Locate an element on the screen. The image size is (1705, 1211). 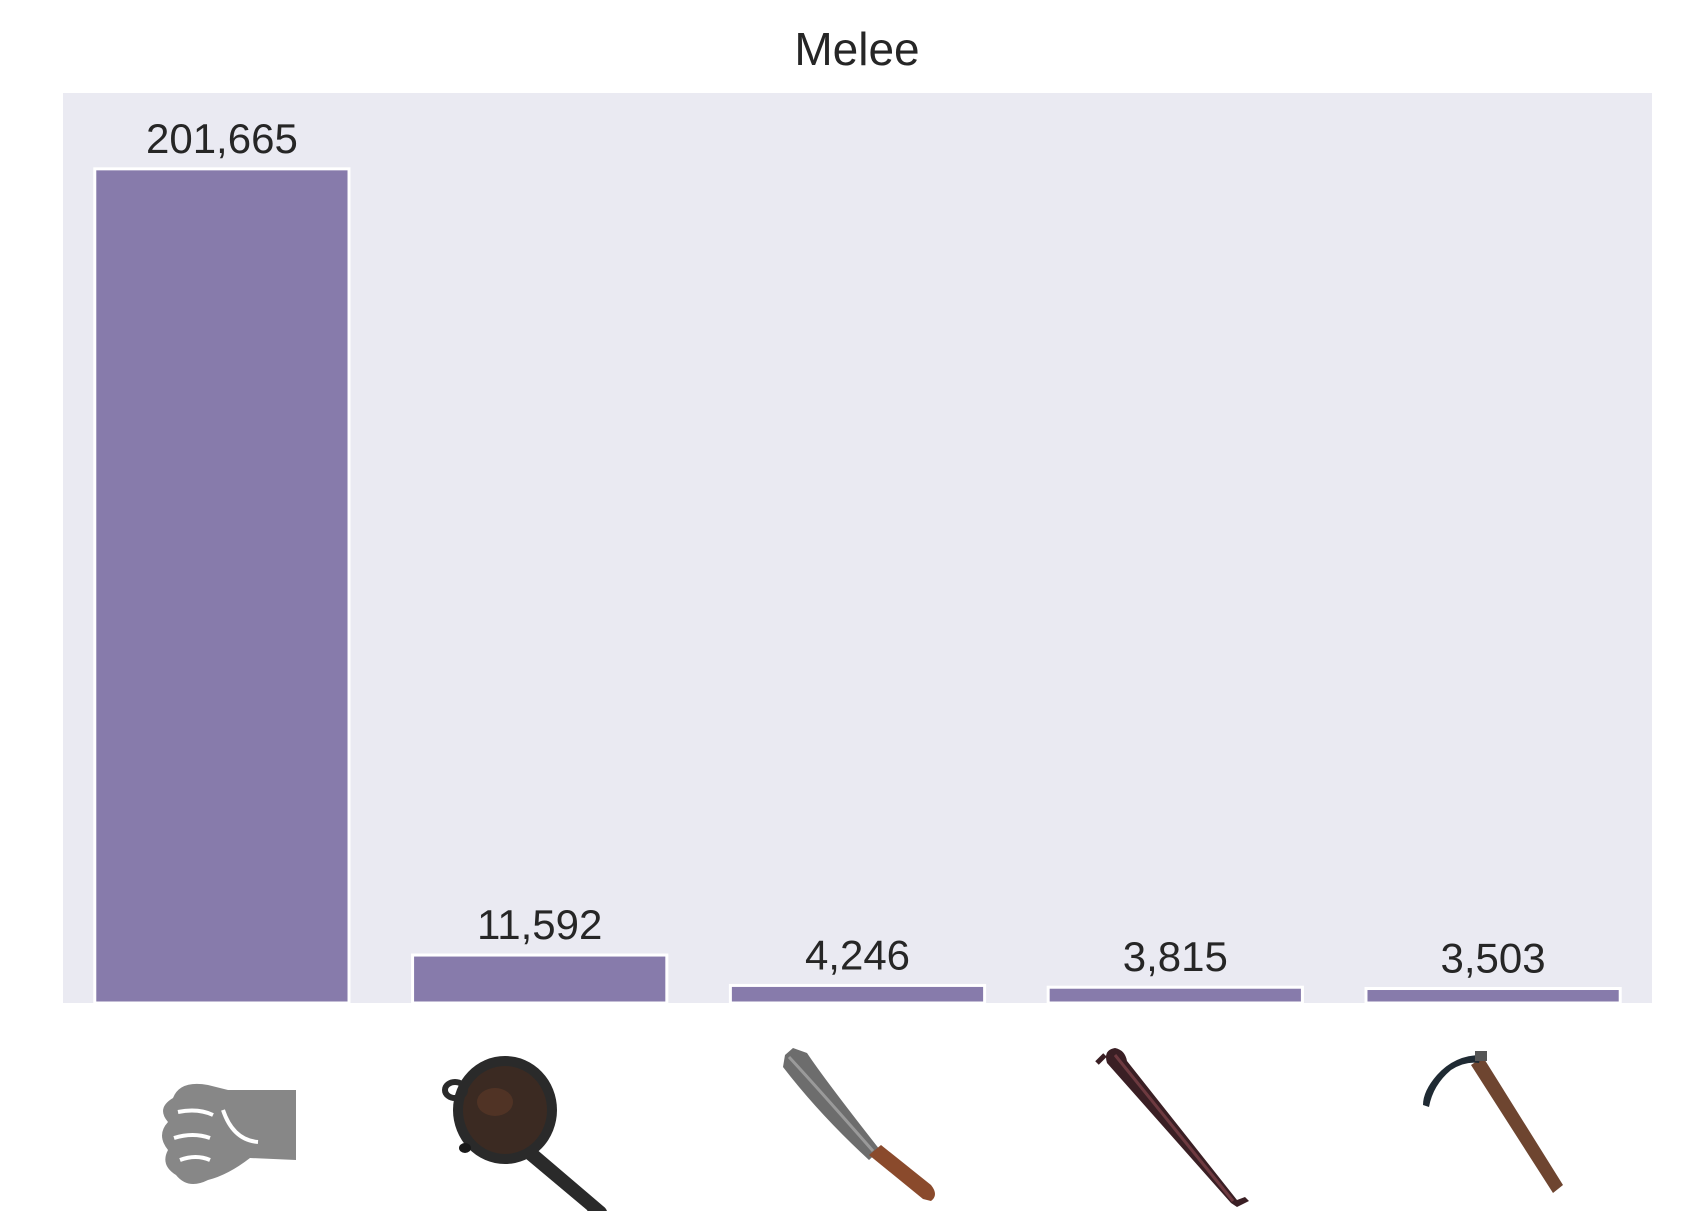
bar-machete is located at coordinates (857, 994).